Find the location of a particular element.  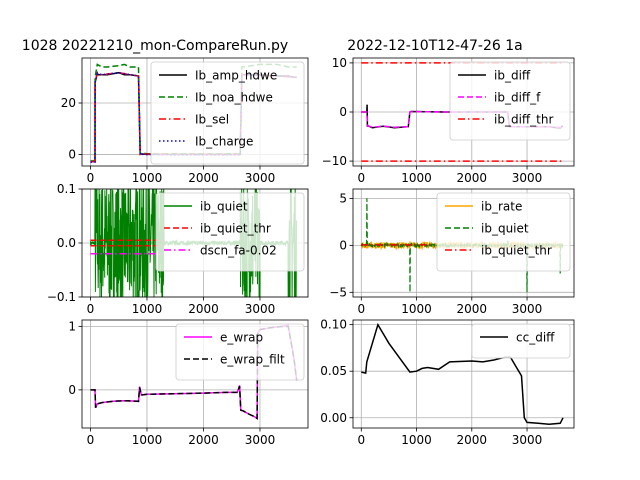

legend-label: cc_diff is located at coordinates (535, 338).